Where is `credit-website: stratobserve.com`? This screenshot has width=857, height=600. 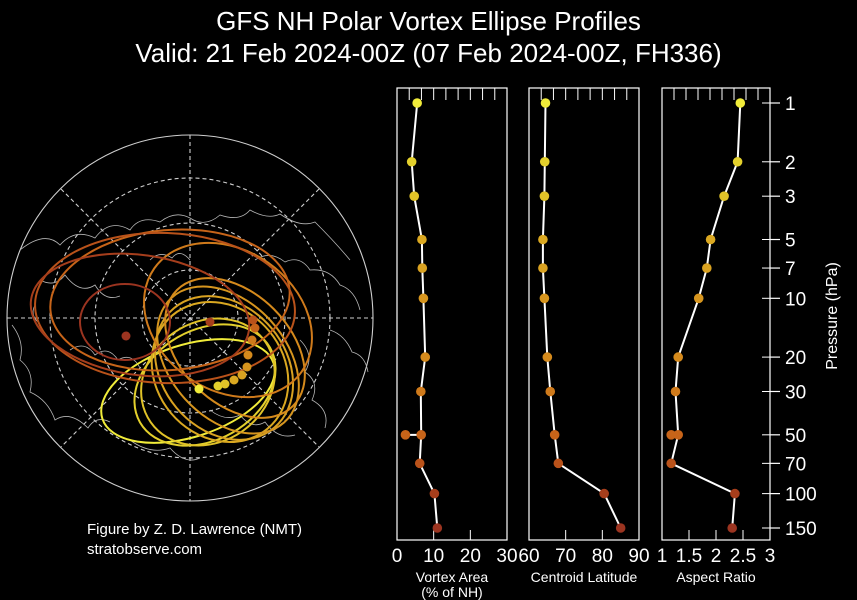 credit-website: stratobserve.com is located at coordinates (145, 549).